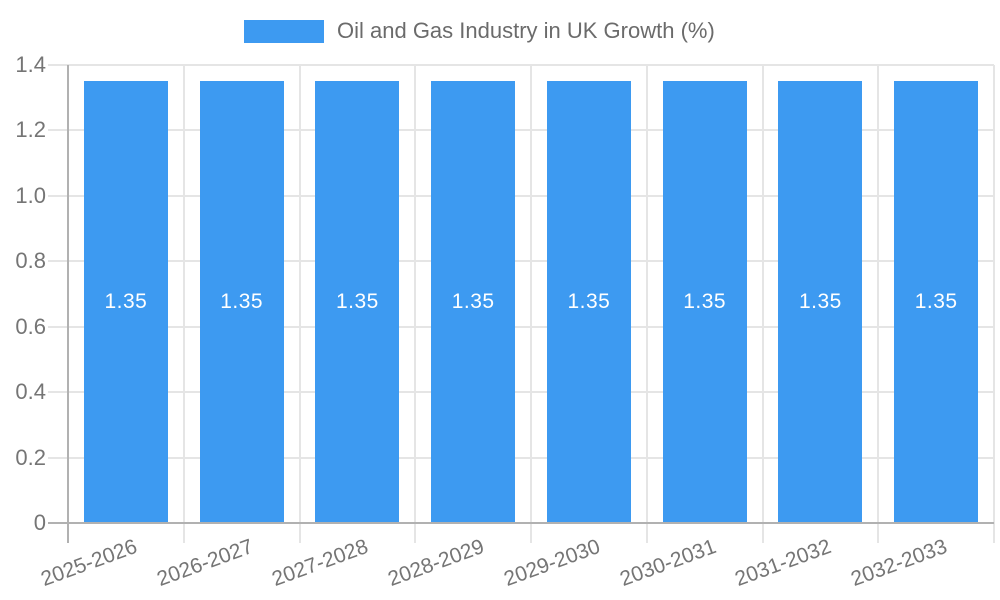  I want to click on y-axis-line, so click(68, 304).